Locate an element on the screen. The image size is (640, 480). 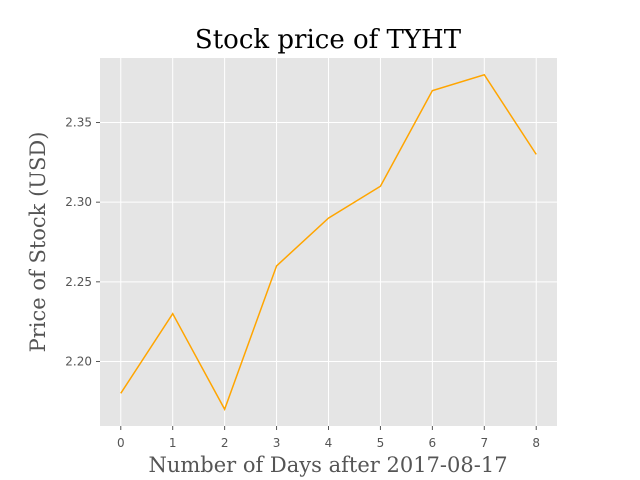
y-axis-ticks: 2.20 2.25 2.30 2.35 is located at coordinates (82, 242).